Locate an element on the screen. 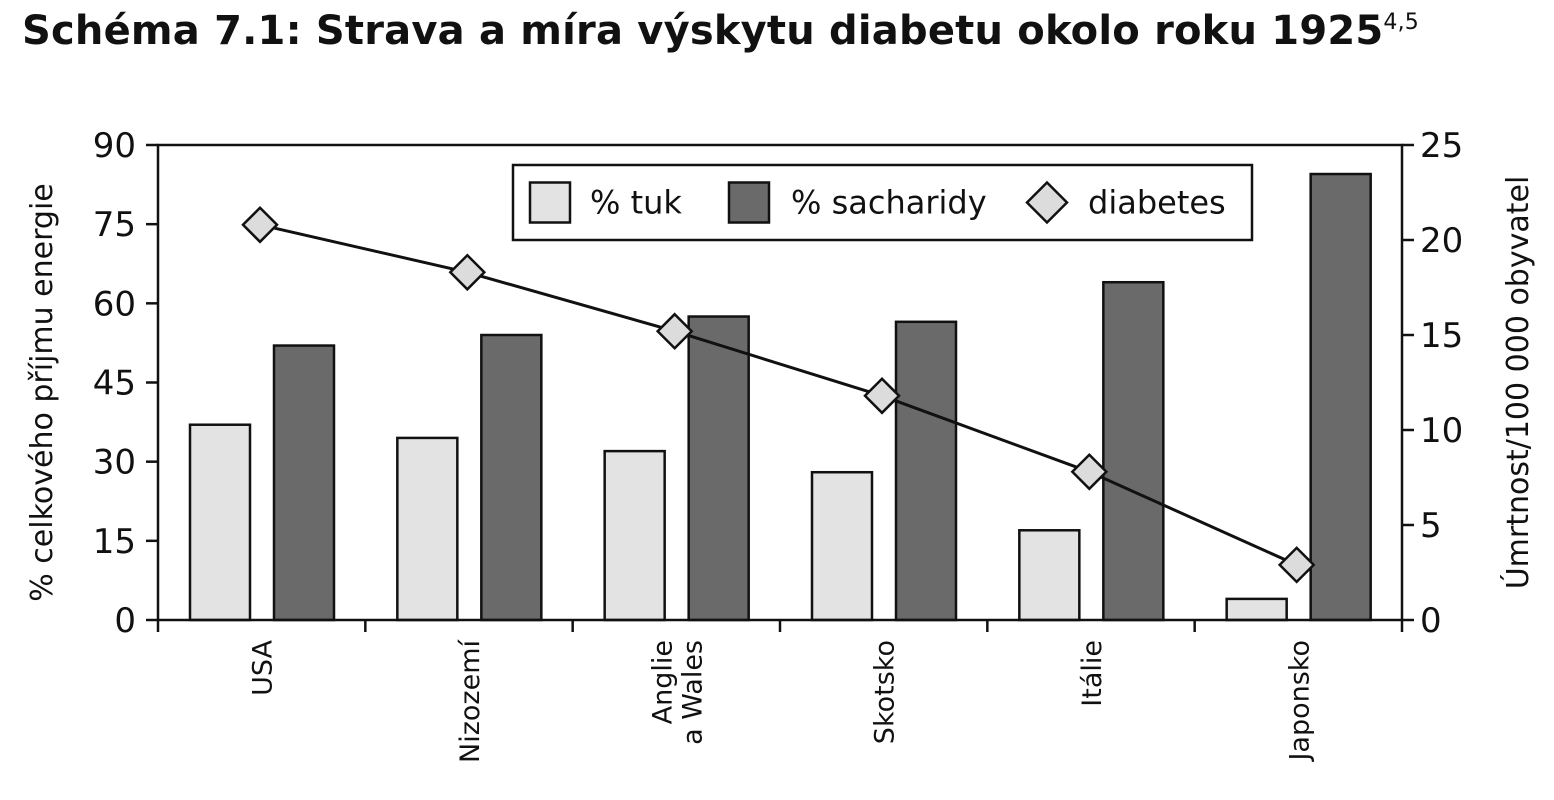 The height and width of the screenshot is (800, 1554). y-right-axis-title: Úmrtnost/100 000 obyvatel is located at coordinates (1517, 383).